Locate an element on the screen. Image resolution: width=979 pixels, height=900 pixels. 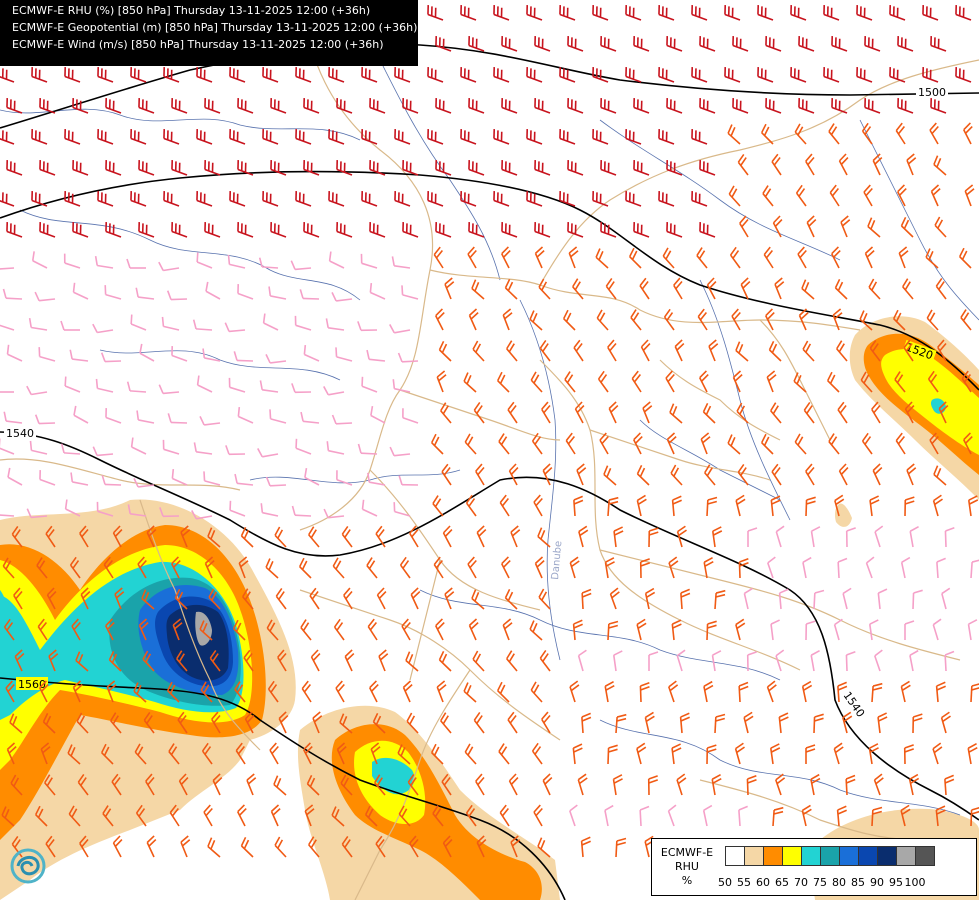
legend-tick-label: 95 is located at coordinates (896, 882).